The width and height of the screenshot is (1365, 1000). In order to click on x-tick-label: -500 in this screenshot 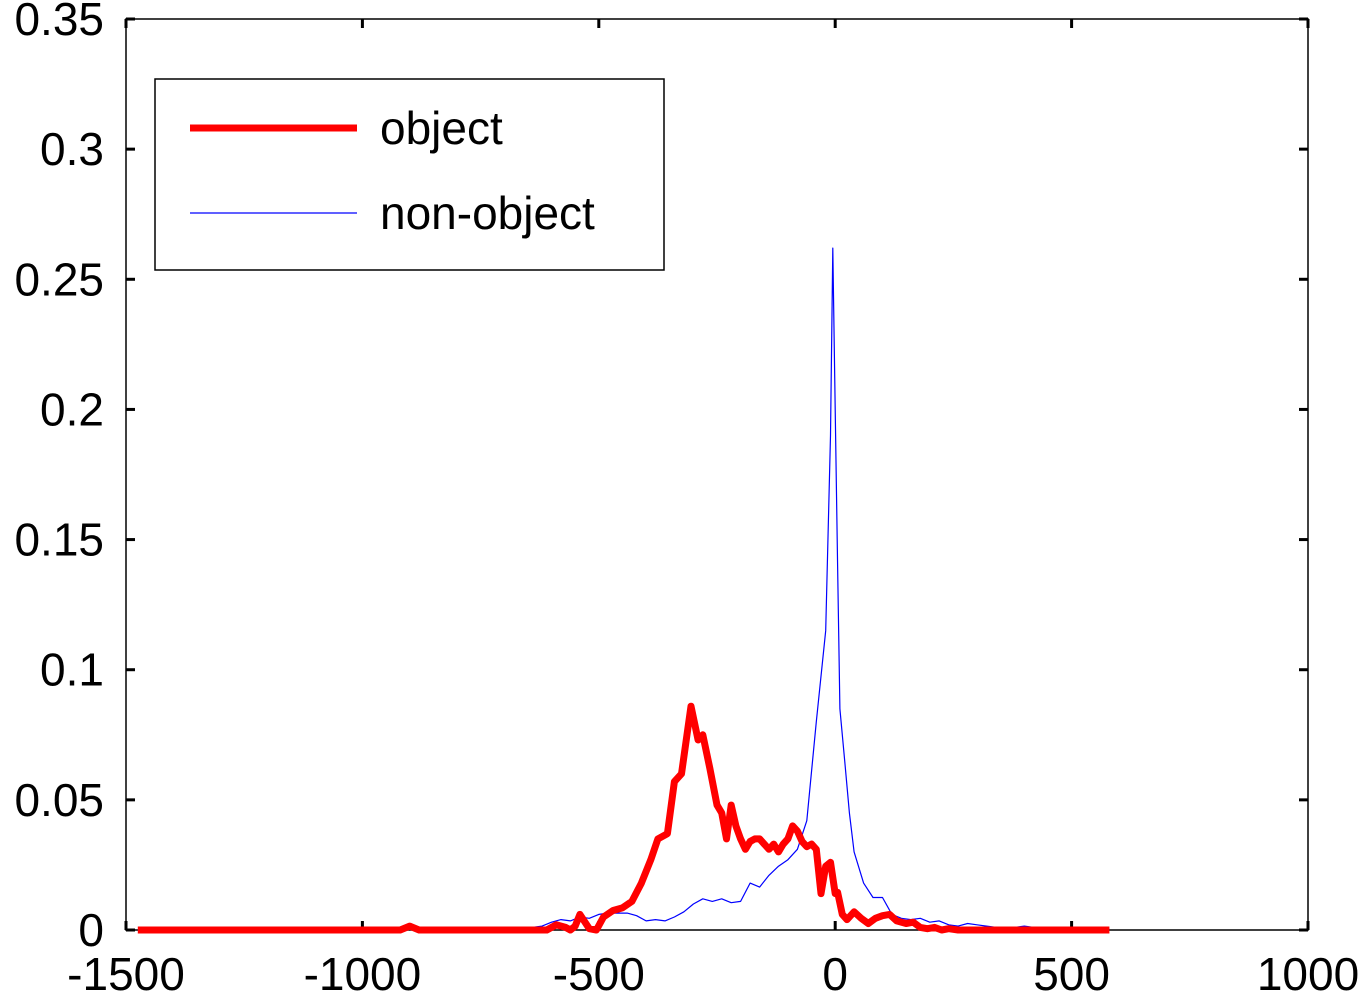, I will do `click(599, 974)`.